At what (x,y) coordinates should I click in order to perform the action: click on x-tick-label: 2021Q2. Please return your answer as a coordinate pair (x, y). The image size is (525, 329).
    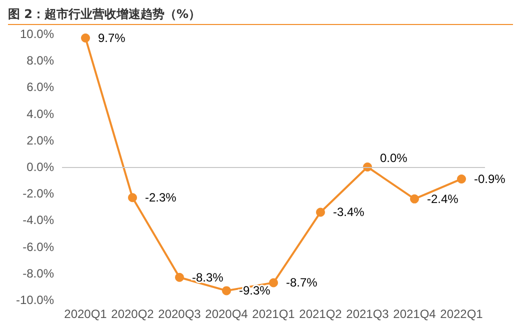
    Looking at the image, I should click on (320, 314).